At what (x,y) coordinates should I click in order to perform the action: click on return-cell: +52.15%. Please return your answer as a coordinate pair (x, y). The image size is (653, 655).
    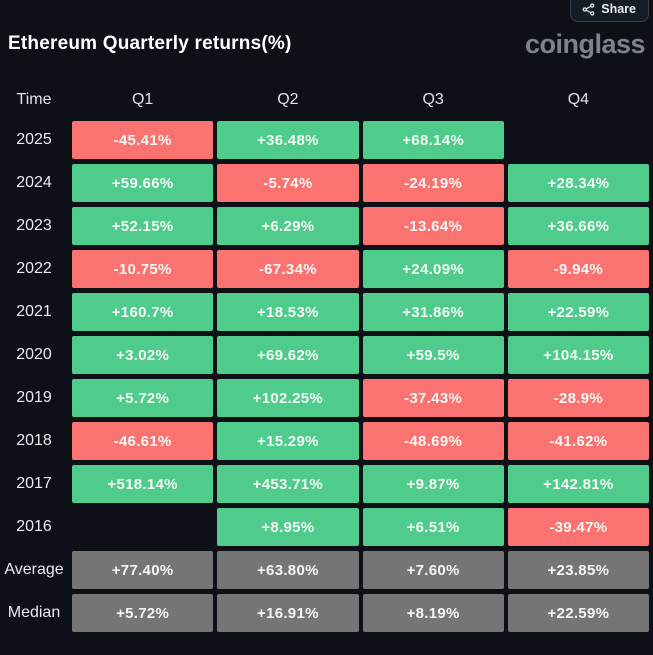
    Looking at the image, I should click on (143, 226).